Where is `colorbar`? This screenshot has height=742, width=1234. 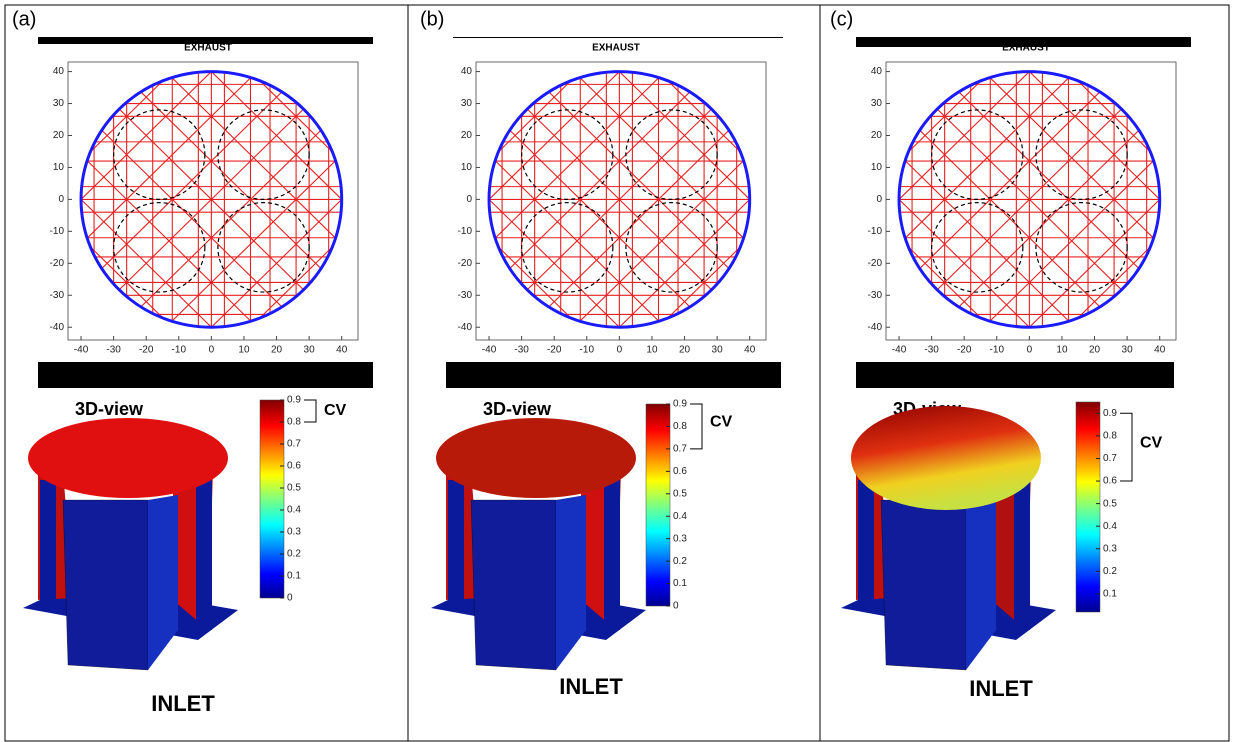 colorbar is located at coordinates (272, 499).